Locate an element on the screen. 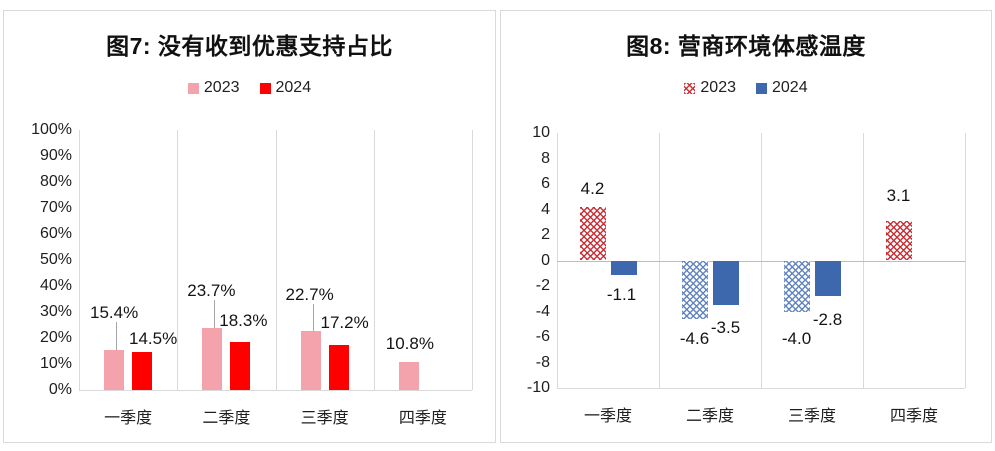 The width and height of the screenshot is (995, 451). data-label: 23.7% is located at coordinates (211, 291).